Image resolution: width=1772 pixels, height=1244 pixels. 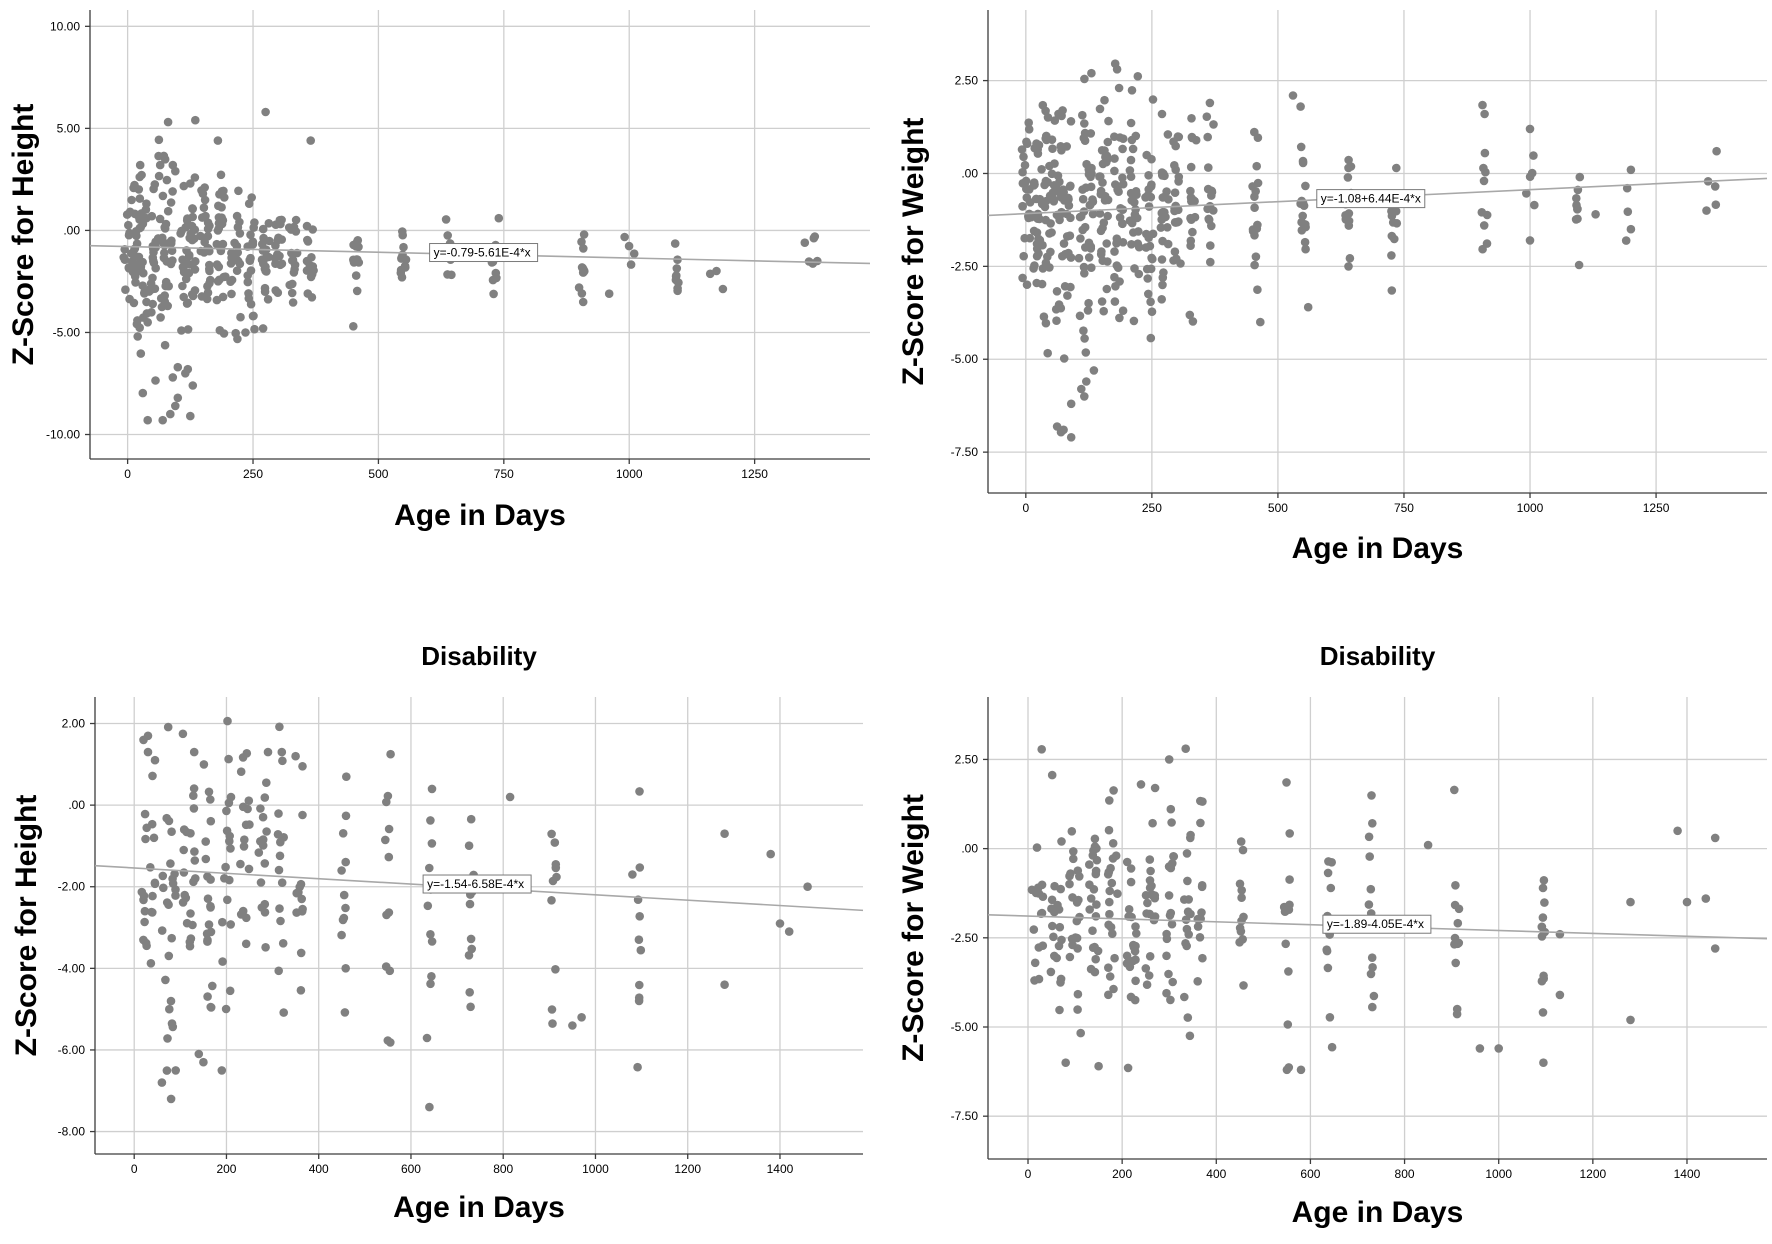 What do you see at coordinates (63, 435) in the screenshot?
I see `y-tick-label: -10.00` at bounding box center [63, 435].